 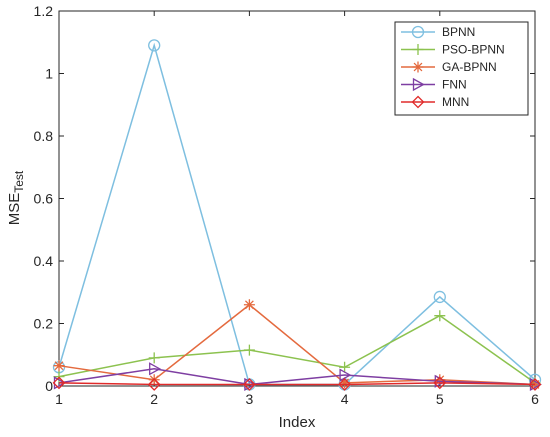 I want to click on x-tick-label: 1, so click(x=59, y=399).